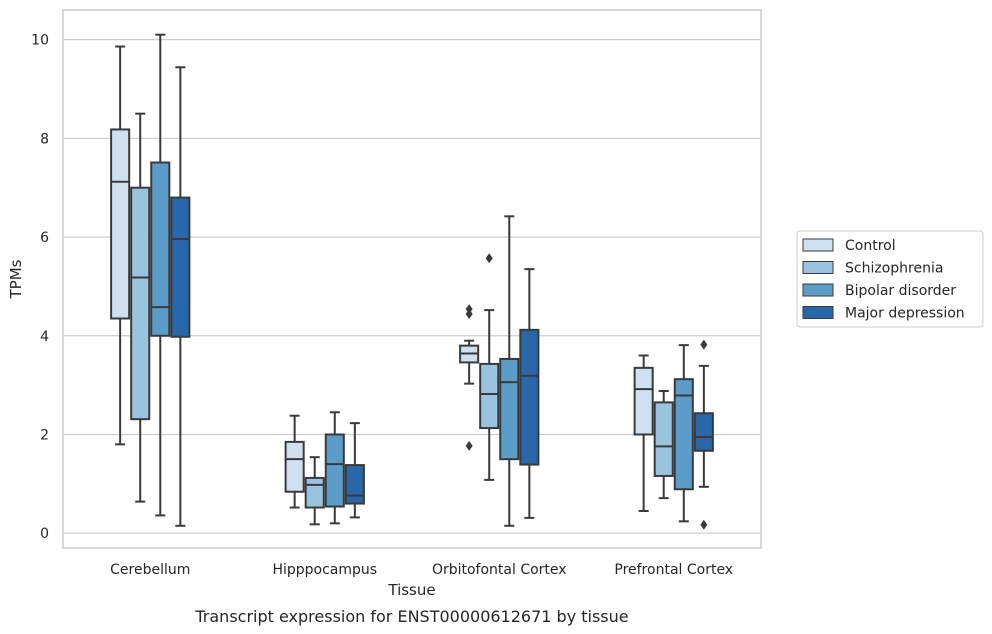 The width and height of the screenshot is (992, 634). Describe the element at coordinates (44, 337) in the screenshot. I see `y-tick-label: 4` at that location.